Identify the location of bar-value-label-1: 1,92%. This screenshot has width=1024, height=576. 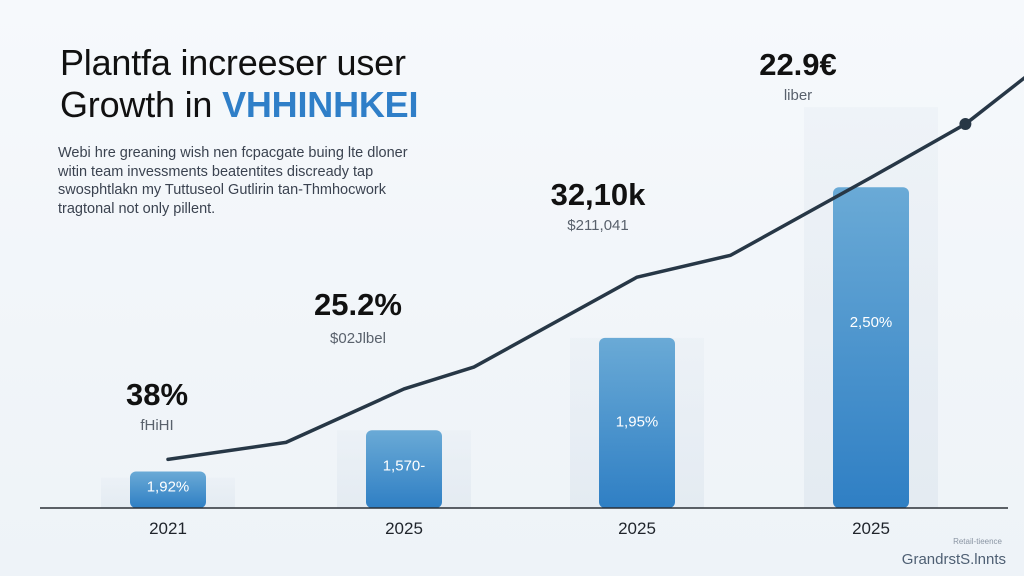
(168, 487).